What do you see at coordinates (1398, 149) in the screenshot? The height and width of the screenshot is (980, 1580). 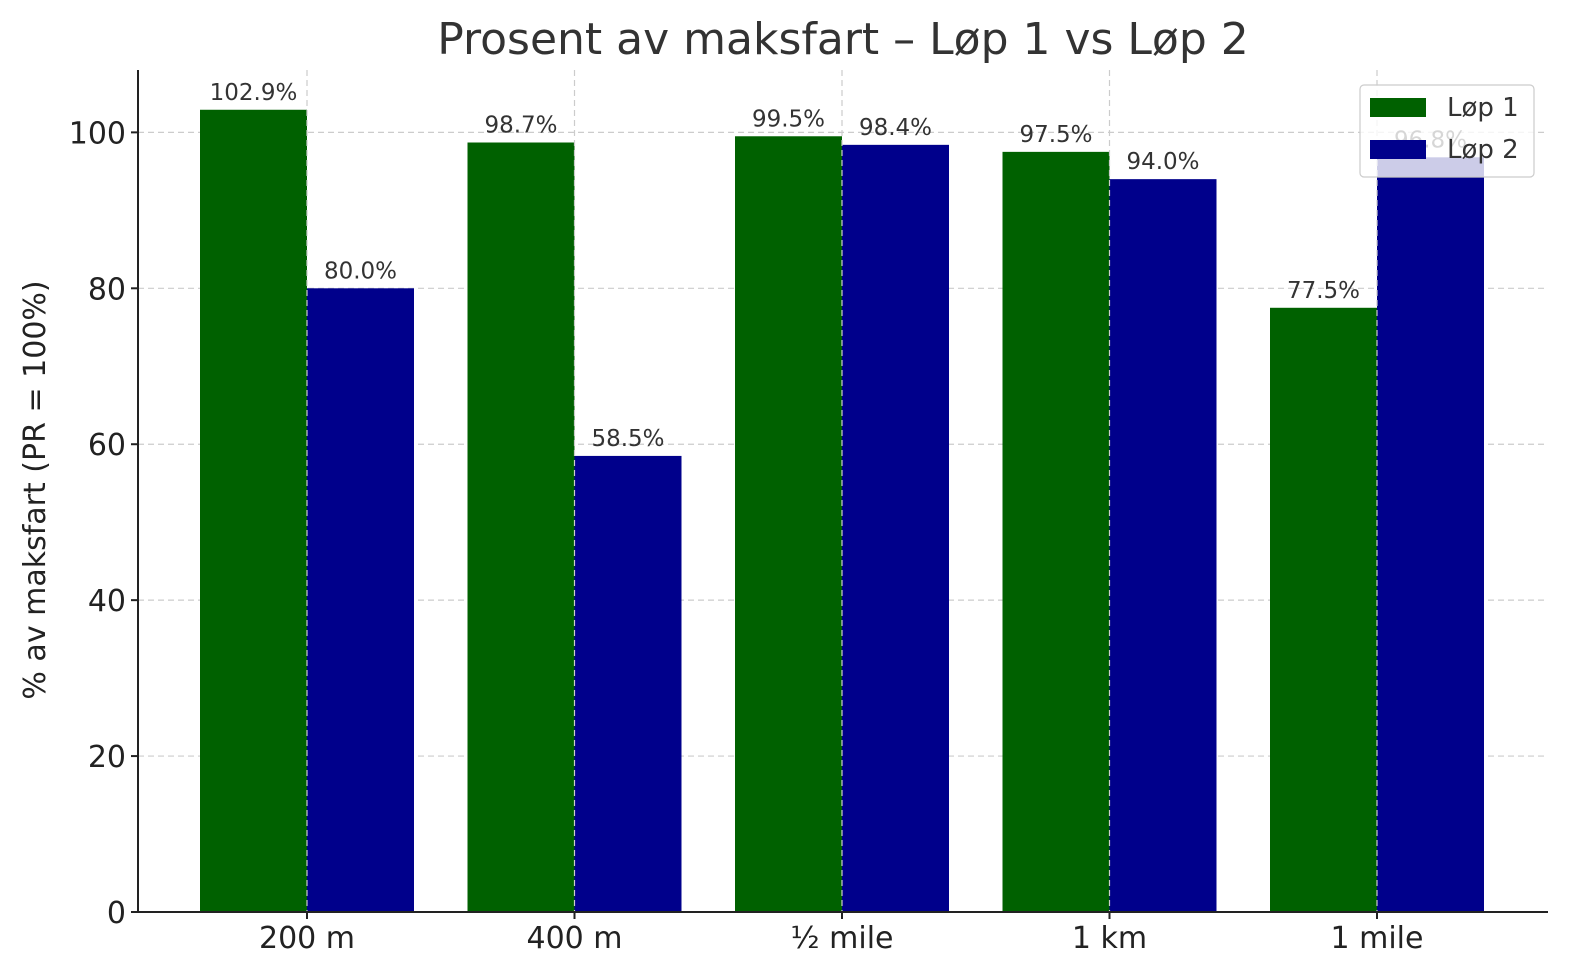 I see `legend-swatch-lop2` at bounding box center [1398, 149].